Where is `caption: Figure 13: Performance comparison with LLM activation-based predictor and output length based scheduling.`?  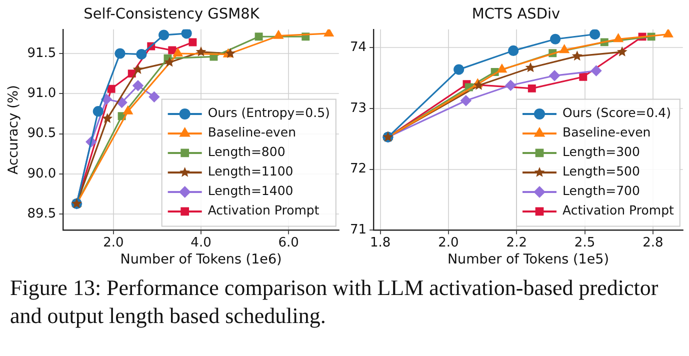 caption: Figure 13: Performance comparison with LLM activation-based predictor and output length based scheduling. is located at coordinates (334, 302).